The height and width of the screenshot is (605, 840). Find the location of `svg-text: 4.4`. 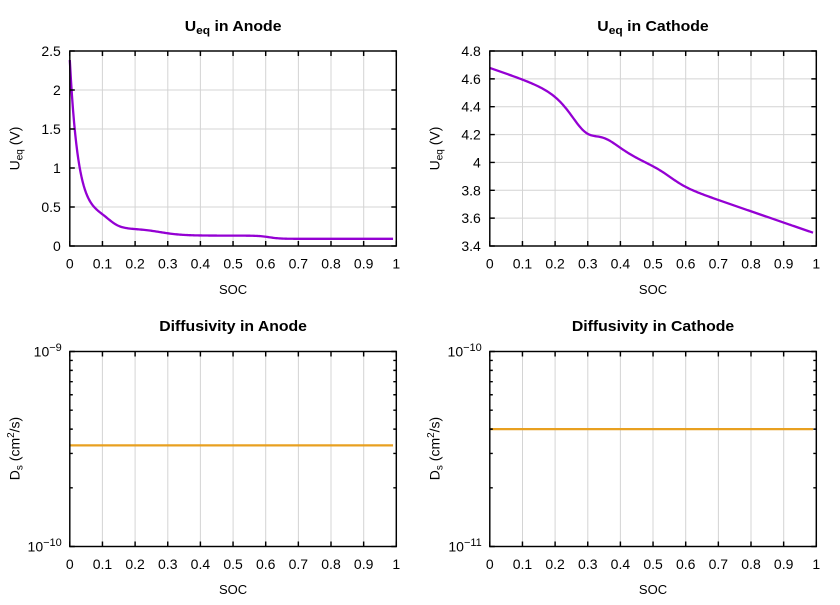

svg-text: 4.4 is located at coordinates (471, 107).